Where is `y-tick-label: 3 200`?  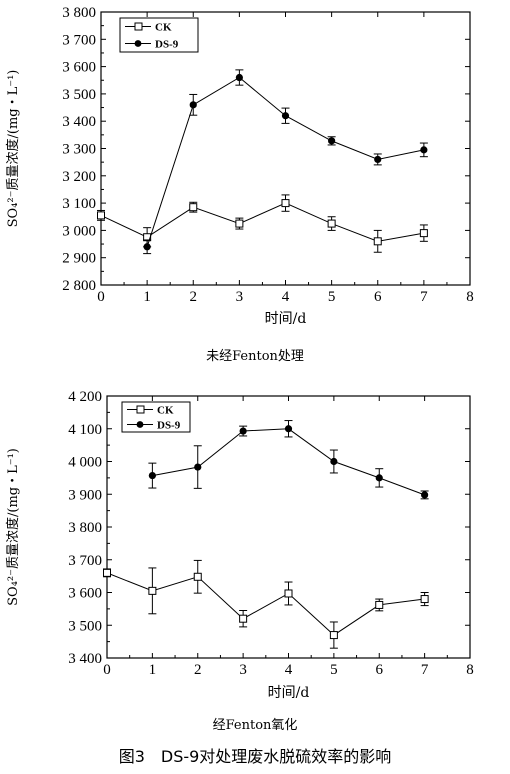
y-tick-label: 3 200 is located at coordinates (79, 177).